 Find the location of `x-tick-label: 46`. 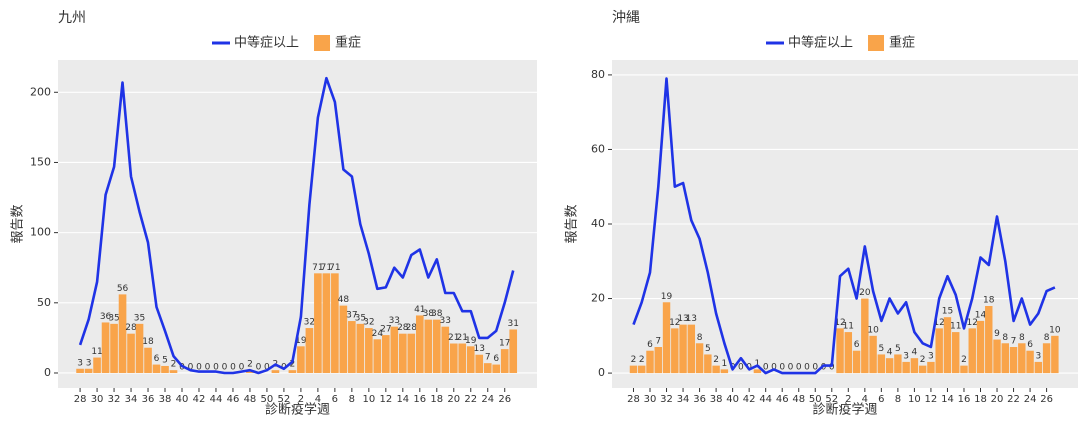

x-tick-label: 46 is located at coordinates (233, 399).